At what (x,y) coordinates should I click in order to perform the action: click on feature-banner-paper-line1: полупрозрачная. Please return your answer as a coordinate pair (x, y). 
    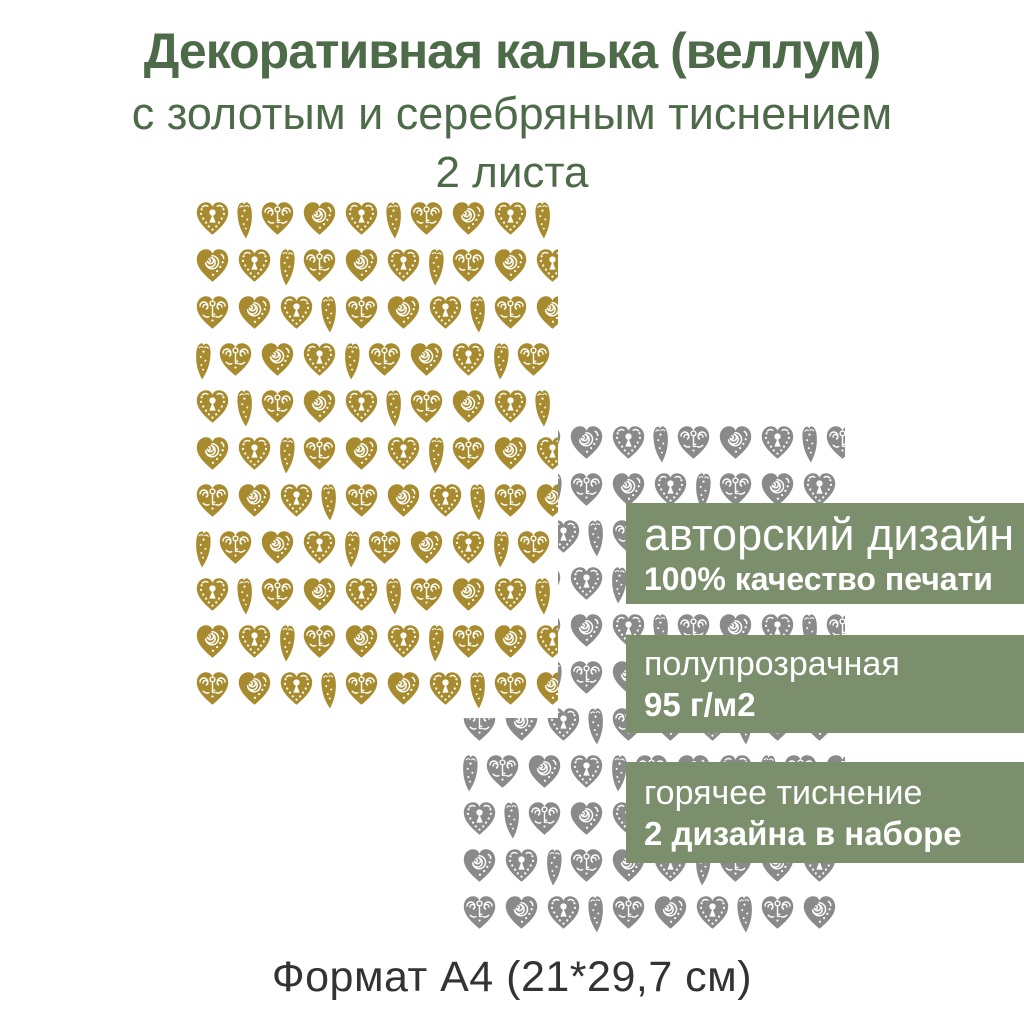
    Looking at the image, I should click on (772, 664).